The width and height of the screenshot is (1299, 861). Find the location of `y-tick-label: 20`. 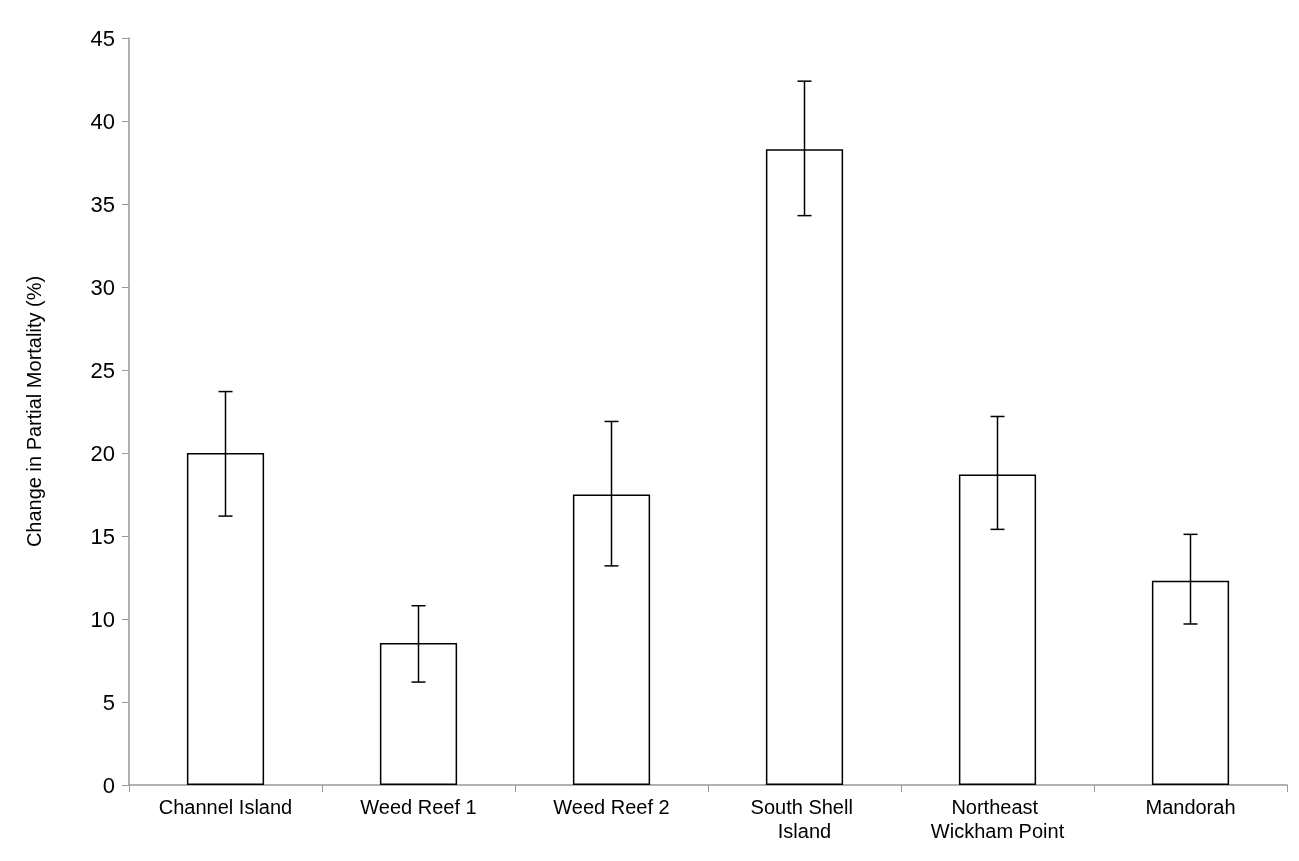

y-tick-label: 20 is located at coordinates (102, 453).